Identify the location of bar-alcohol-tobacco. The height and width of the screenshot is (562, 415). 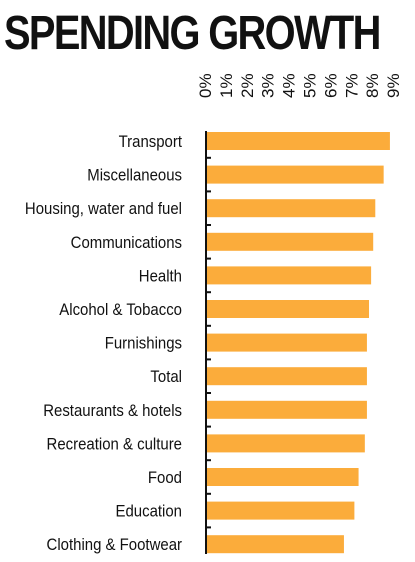
(288, 309).